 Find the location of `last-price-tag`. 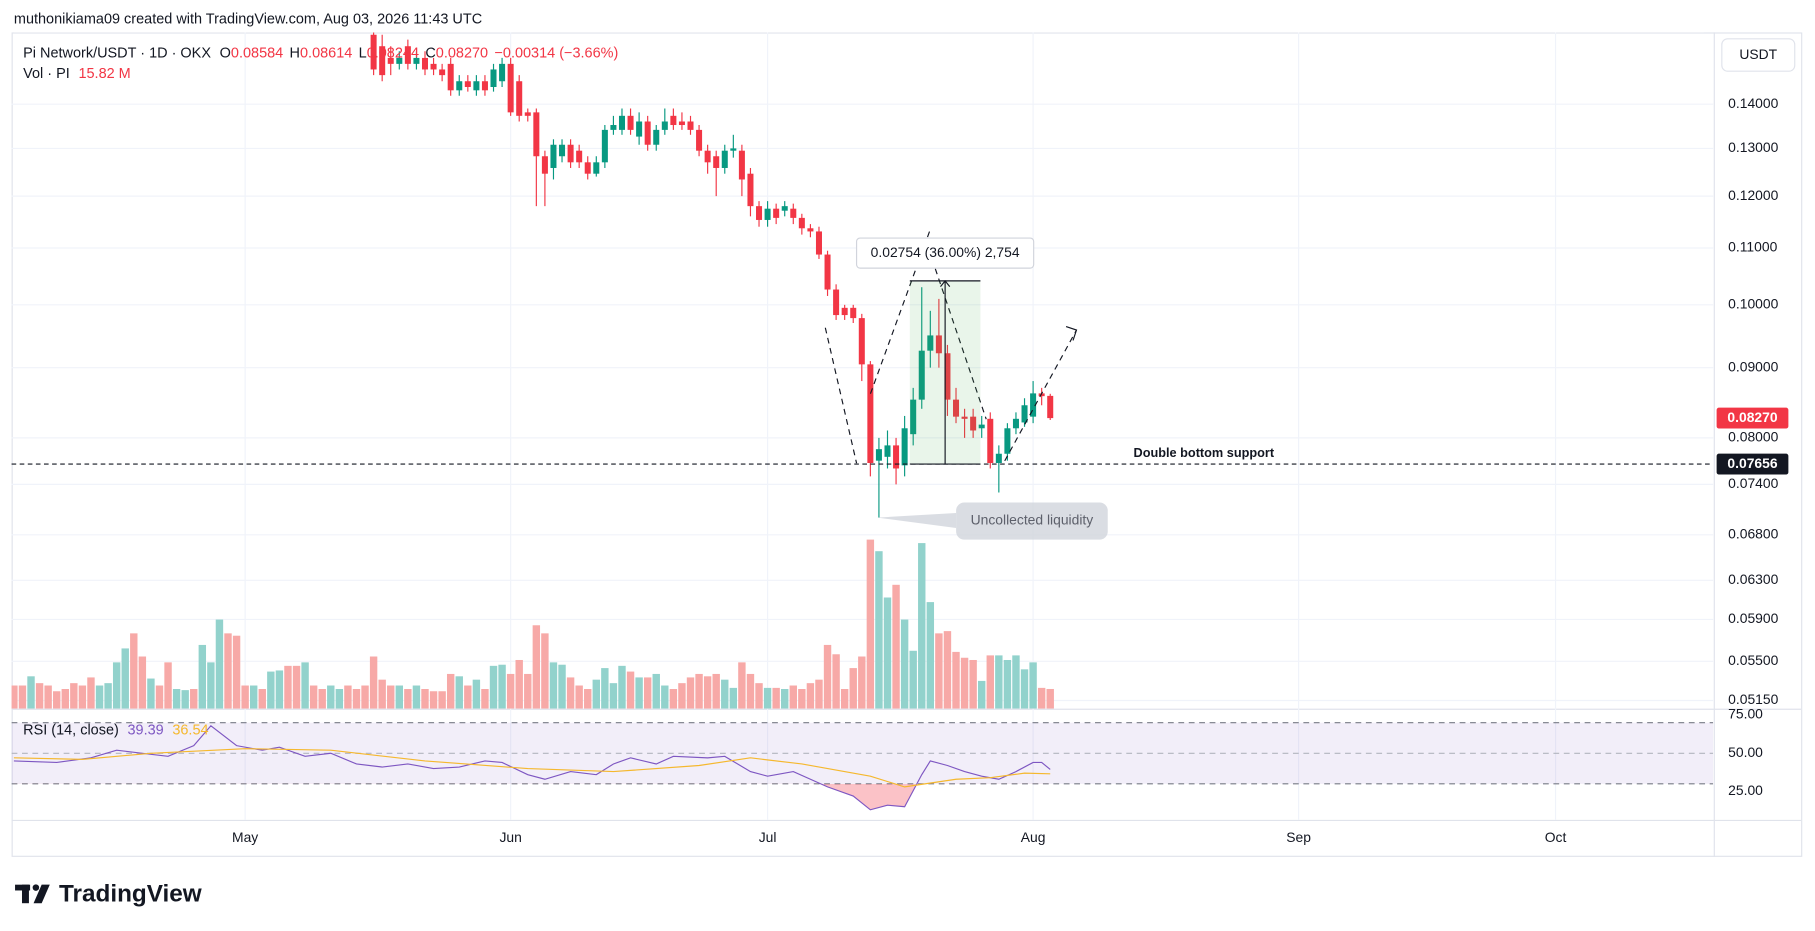

last-price-tag is located at coordinates (1752, 418).